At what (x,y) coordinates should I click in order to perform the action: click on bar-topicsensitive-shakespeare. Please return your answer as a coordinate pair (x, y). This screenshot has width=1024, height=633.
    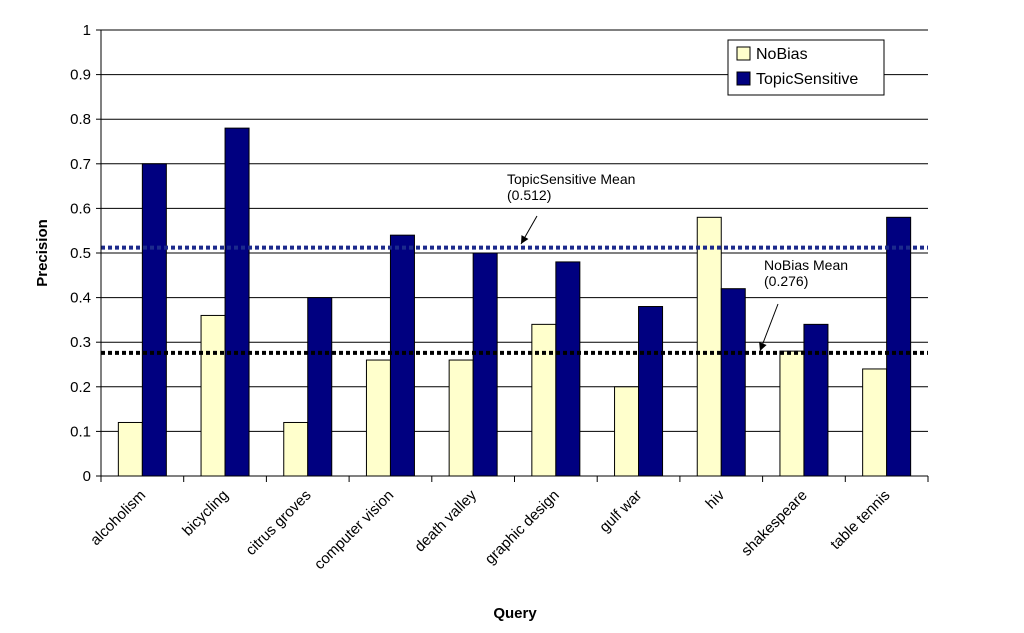
    Looking at the image, I should click on (816, 400).